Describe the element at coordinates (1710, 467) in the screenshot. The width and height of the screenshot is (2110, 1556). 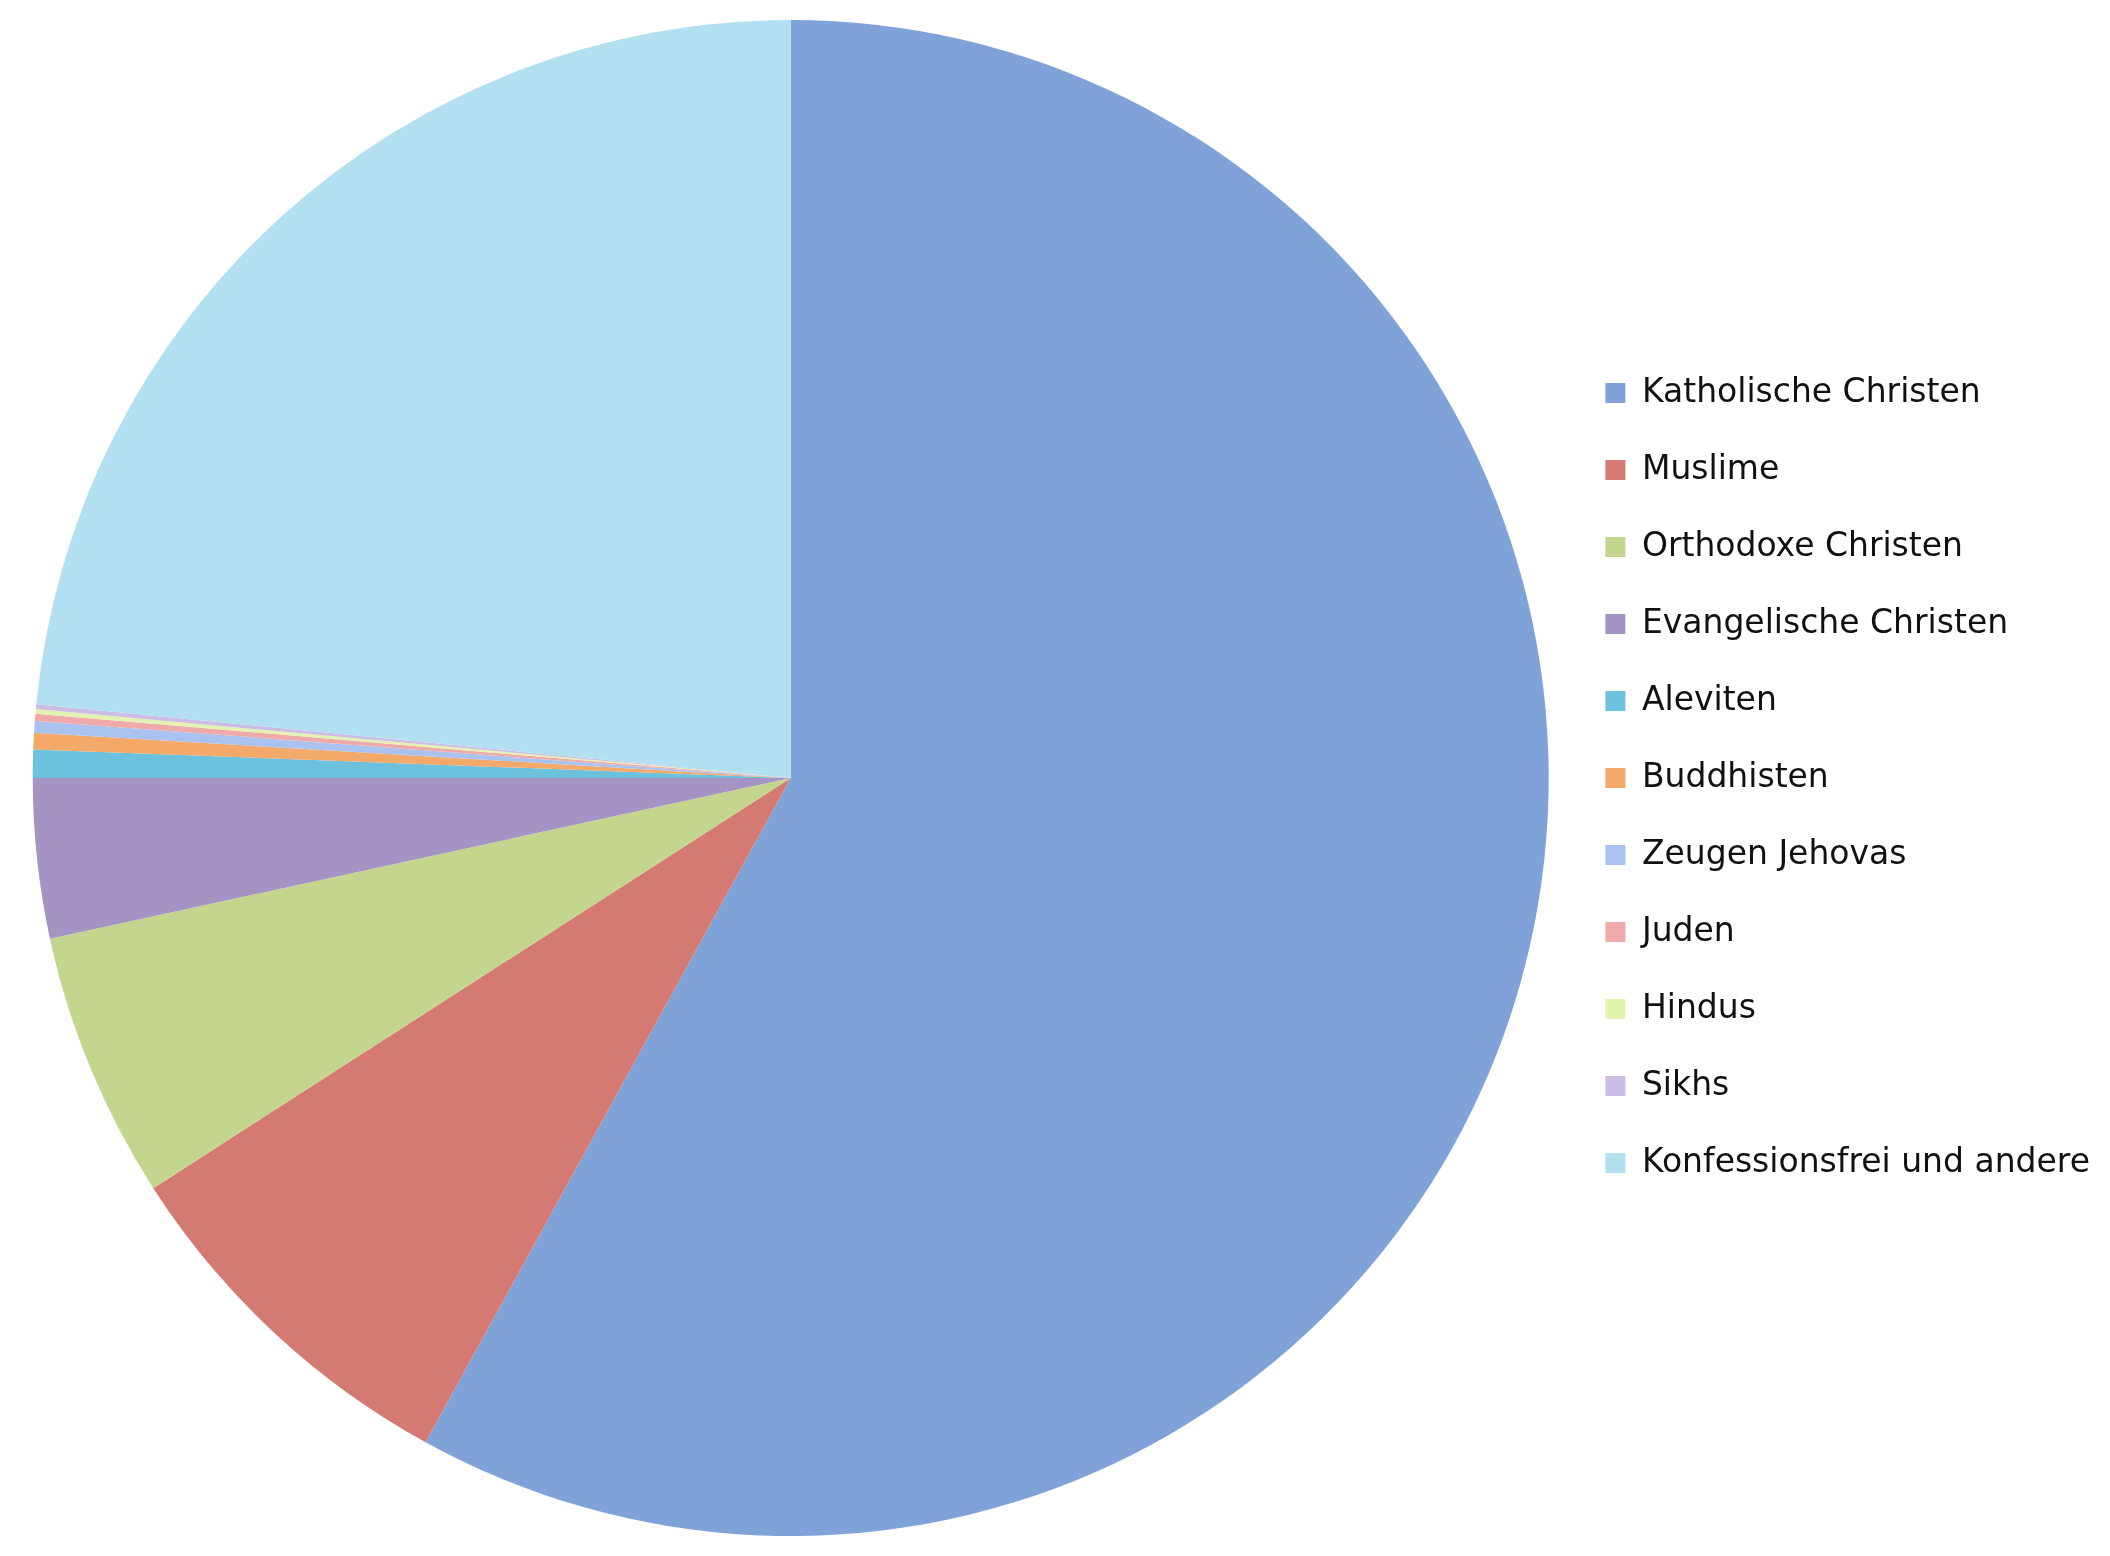
I see `legend-label: Muslime` at that location.